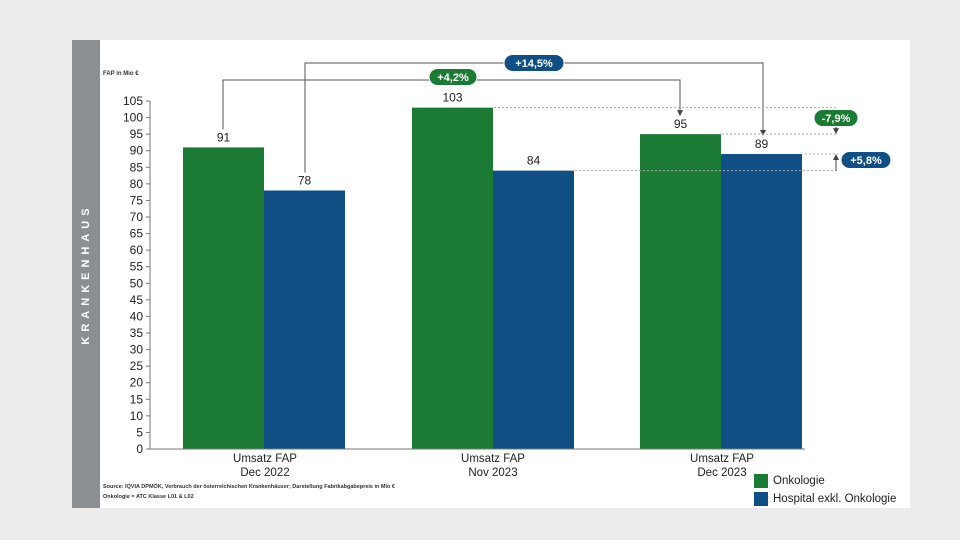 Image resolution: width=960 pixels, height=540 pixels. Describe the element at coordinates (681, 124) in the screenshot. I see `data-label: 95` at that location.